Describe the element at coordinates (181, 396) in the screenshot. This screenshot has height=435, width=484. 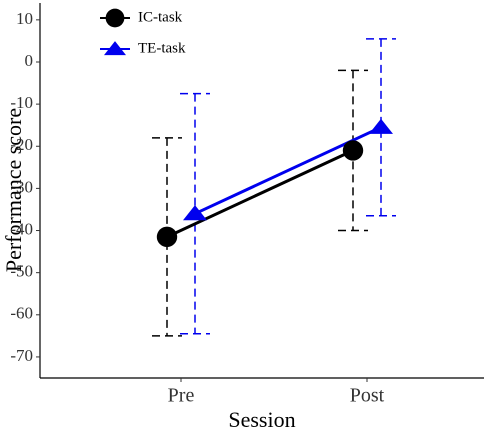
I see `x-tick-label: Pre` at that location.